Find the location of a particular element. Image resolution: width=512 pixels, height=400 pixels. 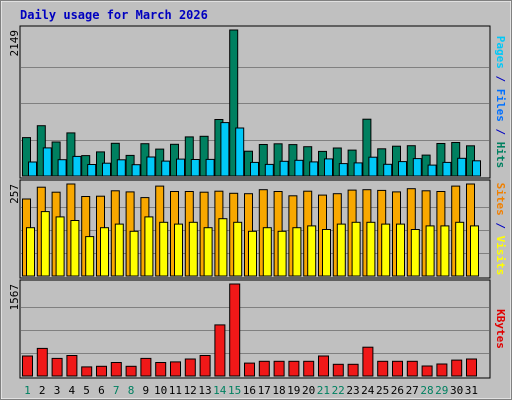

day-label-4: 4 is located at coordinates (71, 390).